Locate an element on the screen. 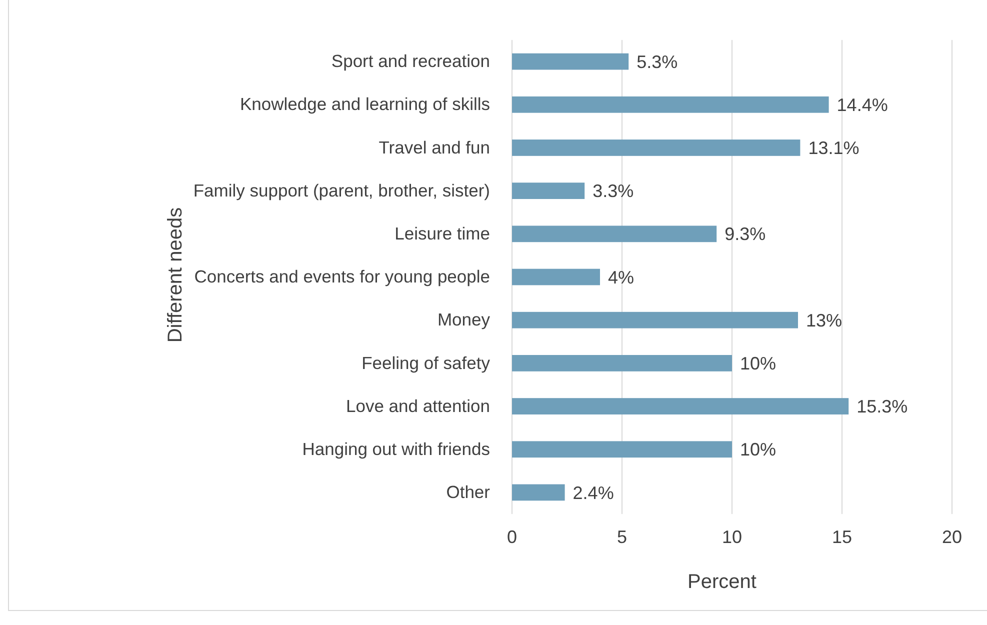  y-tick-label: Knowledge and learning of skills is located at coordinates (365, 104).